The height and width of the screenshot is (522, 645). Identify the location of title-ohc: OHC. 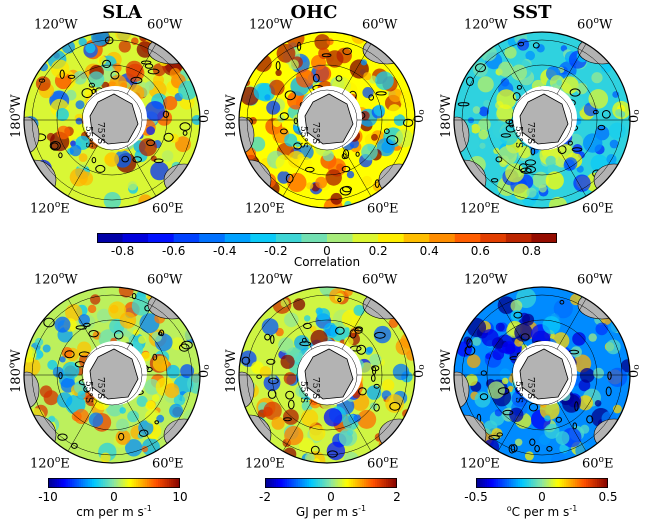
(314, 12).